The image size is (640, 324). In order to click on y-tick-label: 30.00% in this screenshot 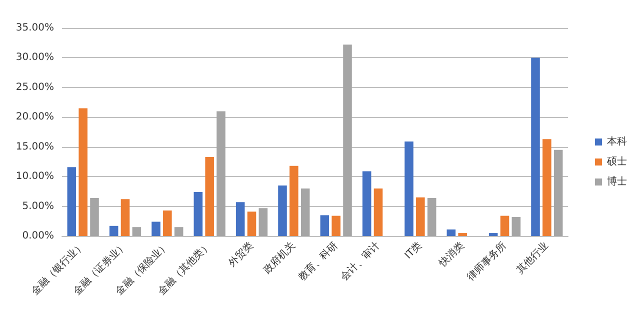, I will do `click(35, 58)`.